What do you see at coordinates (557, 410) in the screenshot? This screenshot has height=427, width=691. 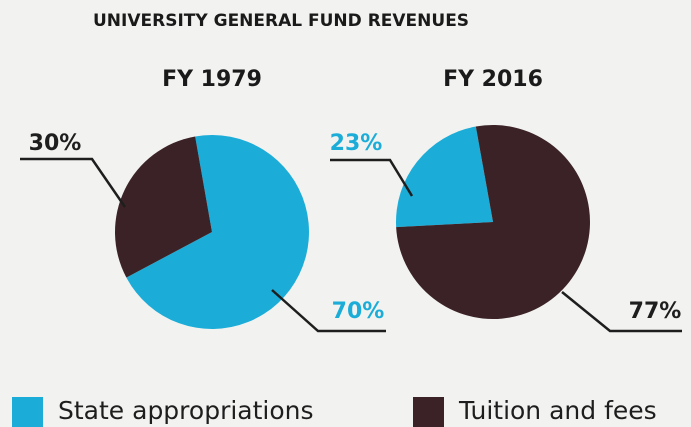 I see `legend-label: Tuition and fees` at bounding box center [557, 410].